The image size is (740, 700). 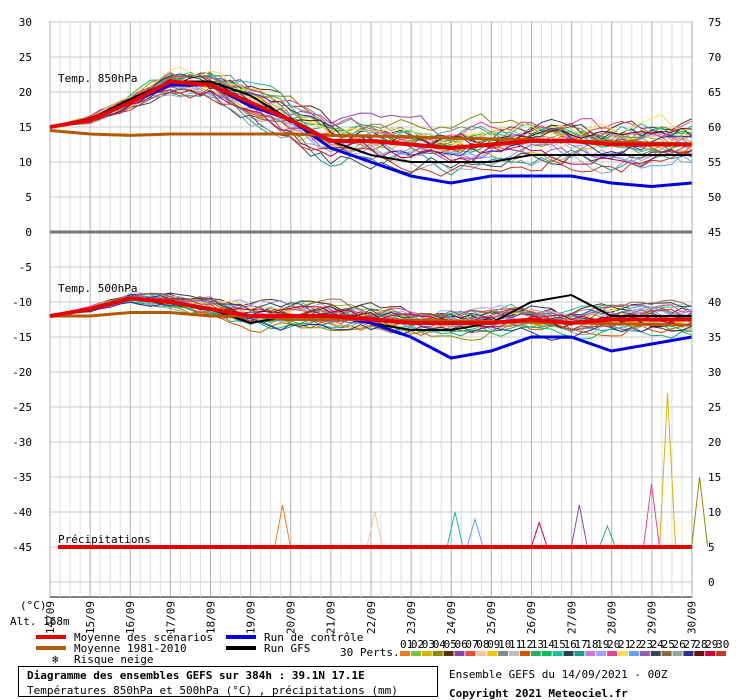 I want to click on member-line-t500, so click(x=370, y=321).